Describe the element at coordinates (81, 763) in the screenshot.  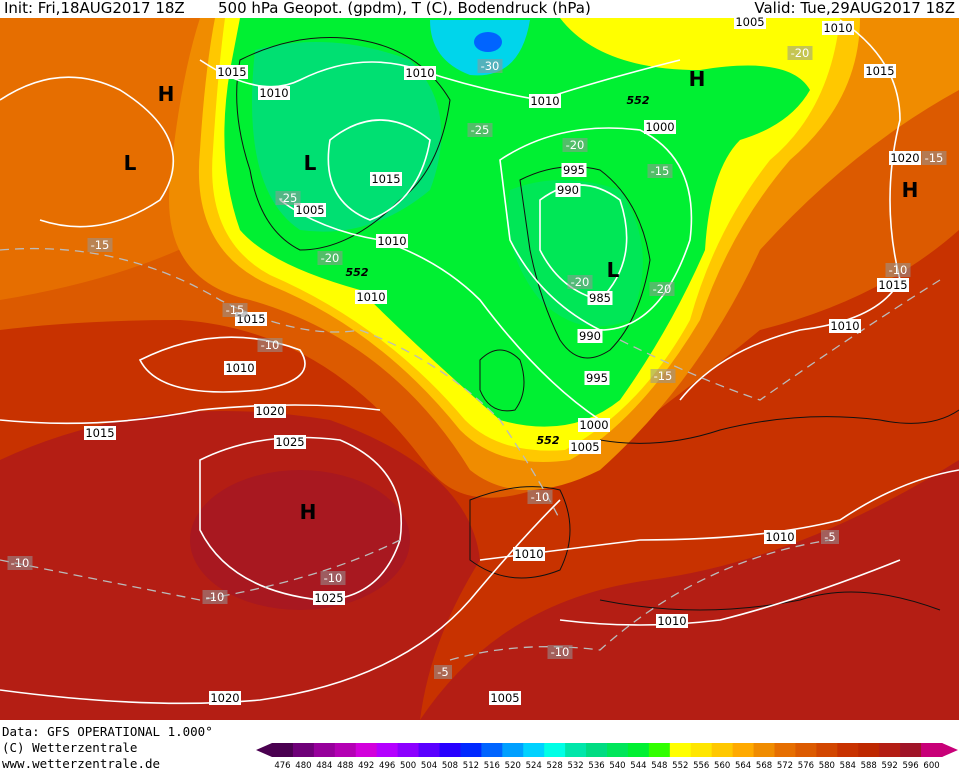
I see `footer-url: www.wetterzentrale.de` at that location.